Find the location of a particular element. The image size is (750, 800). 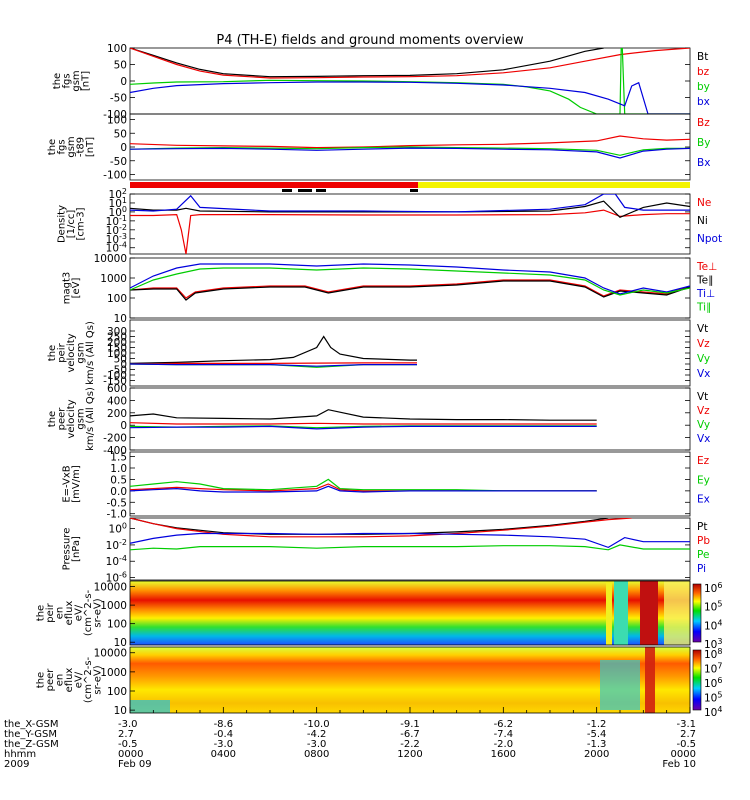

peer_eflux-ytick-label: 10 is located at coordinates (120, 711).